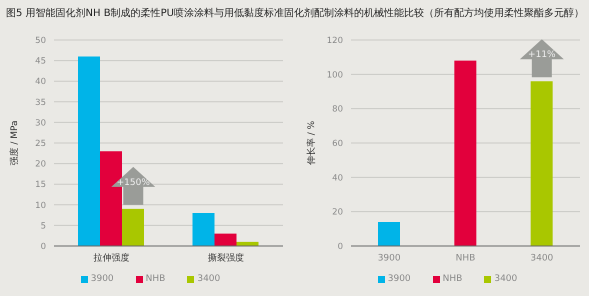 The height and width of the screenshot is (296, 589). Describe the element at coordinates (389, 258) in the screenshot. I see `x-tick-label: 3900` at that location.